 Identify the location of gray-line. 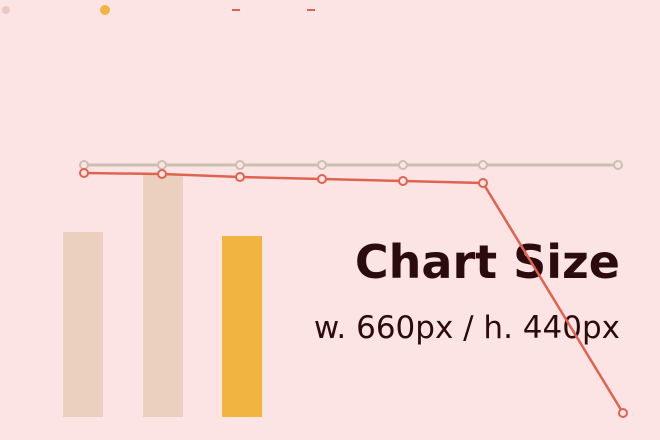
(351, 165).